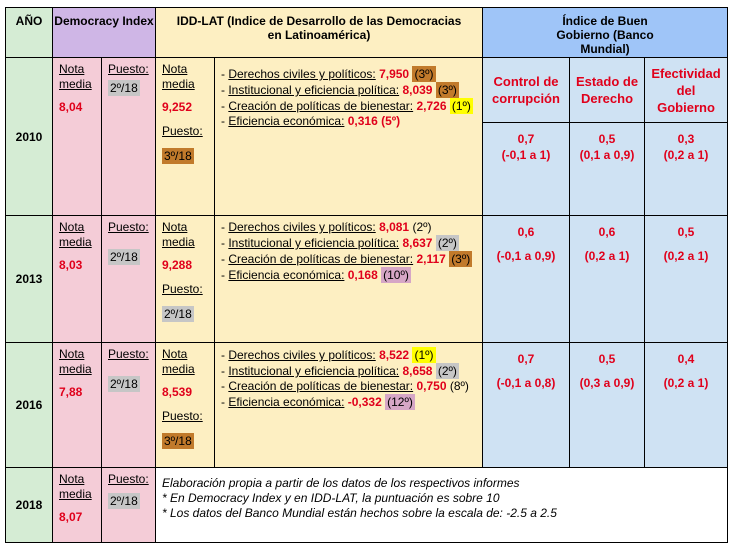 Image resolution: width=743 pixels, height=550 pixels. What do you see at coordinates (686, 405) in the screenshot?
I see `wb-value-cell: 0,4 (0,2 a 1)` at bounding box center [686, 405].